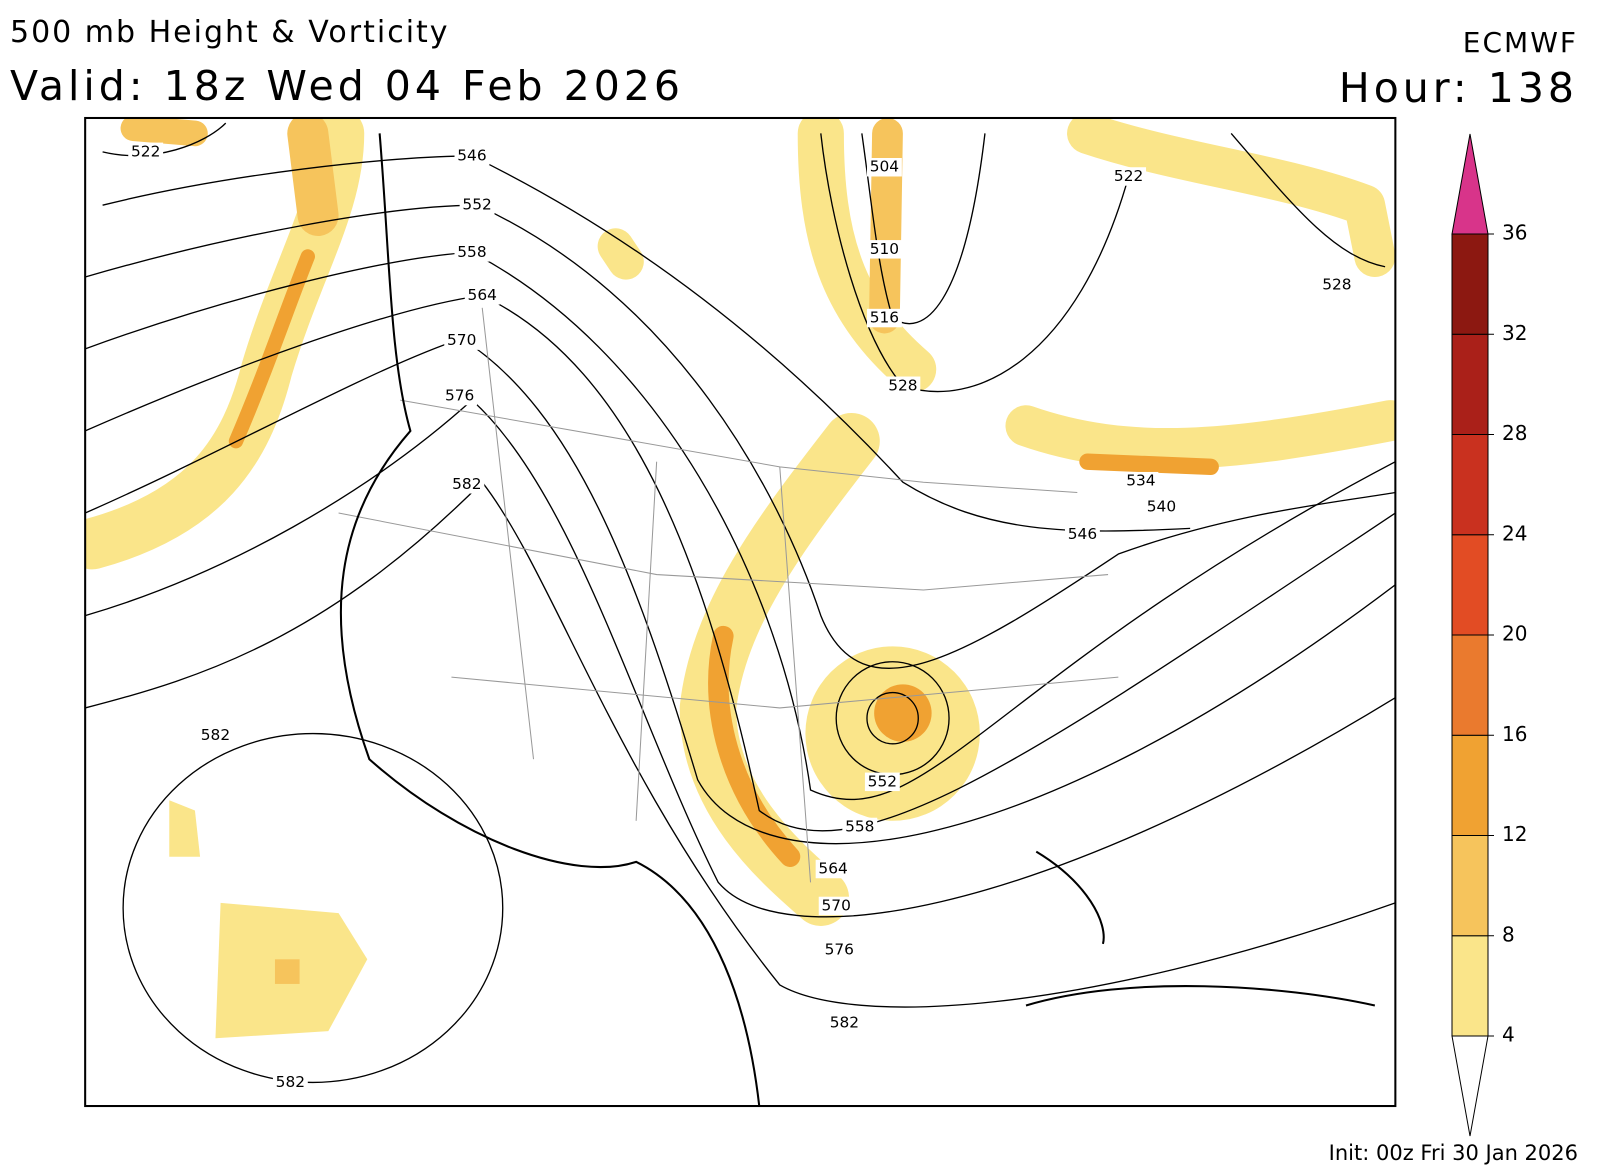 The image size is (1608, 1168). What do you see at coordinates (1514, 734) in the screenshot?
I see `colorbar-tick-label: 16` at bounding box center [1514, 734].